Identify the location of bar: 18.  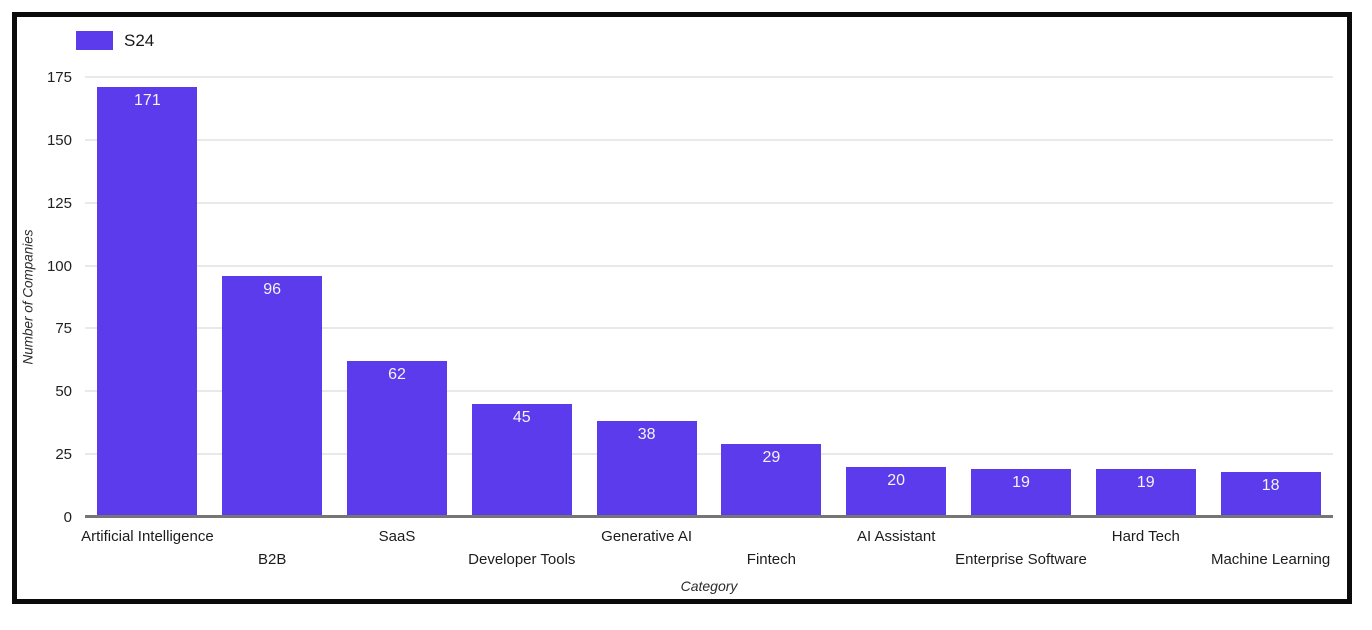
(1270, 494).